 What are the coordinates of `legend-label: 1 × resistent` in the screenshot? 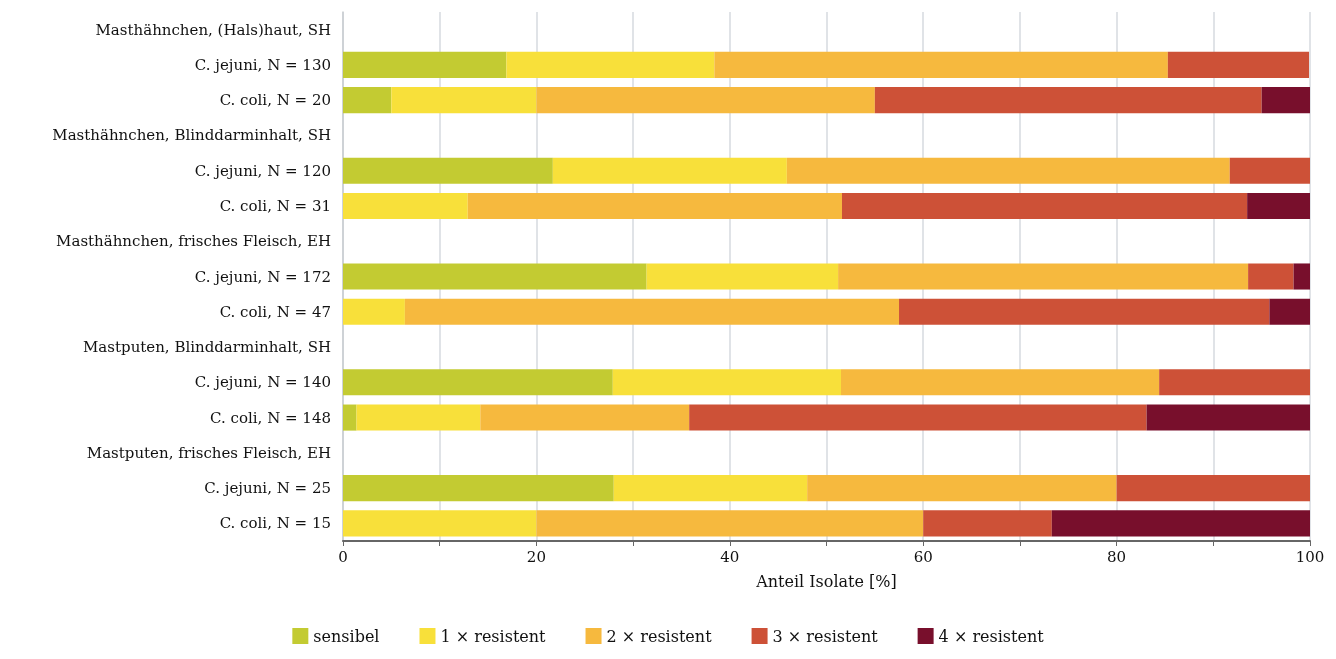 It's located at (493, 636).